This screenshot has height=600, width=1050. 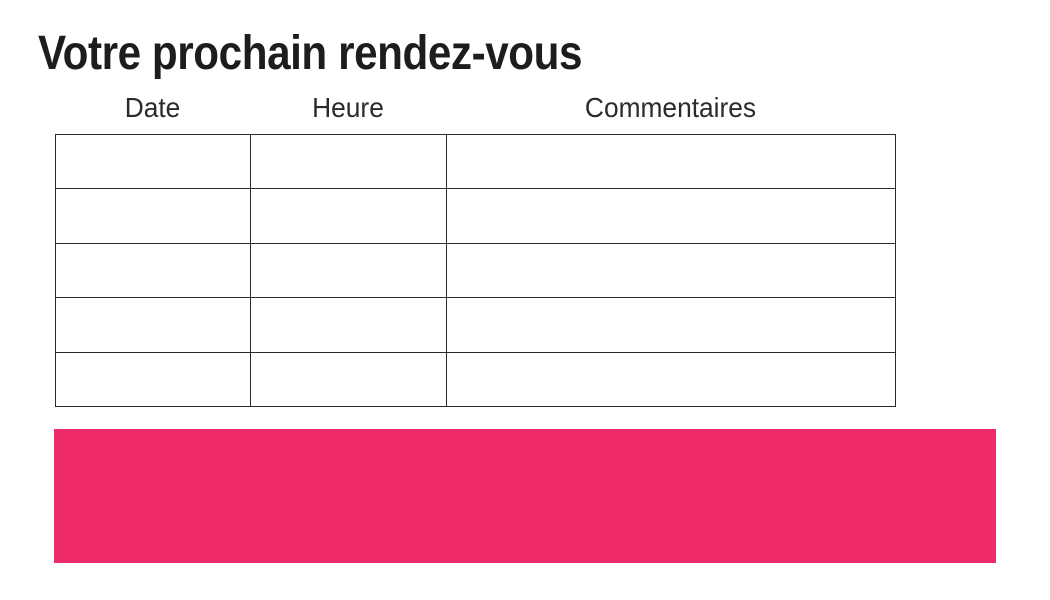 What do you see at coordinates (310, 53) in the screenshot?
I see `page-title: Votre prochain rendez-vous` at bounding box center [310, 53].